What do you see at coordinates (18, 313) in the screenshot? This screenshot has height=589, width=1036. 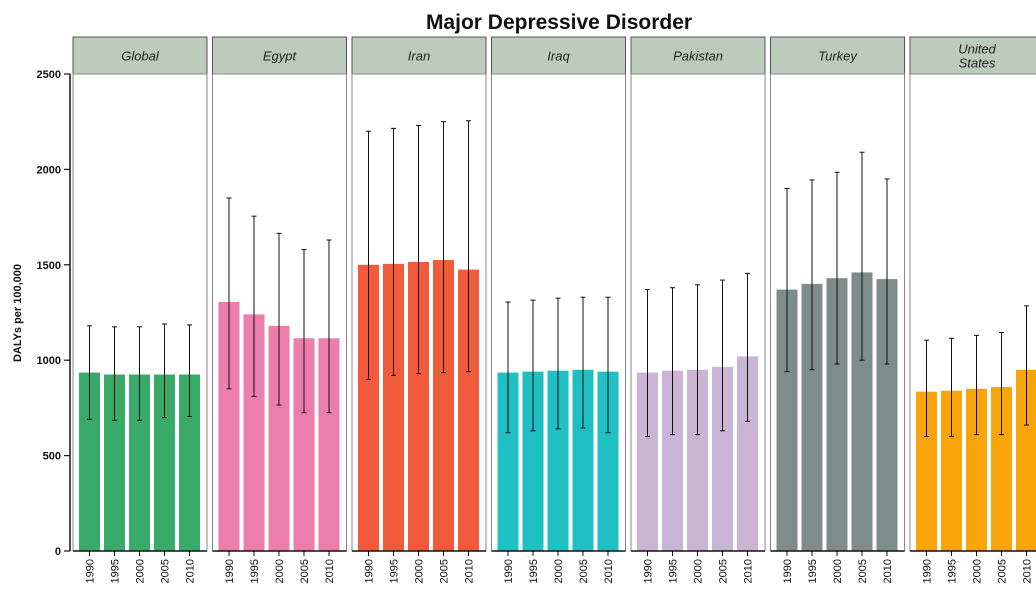 I see `y-axis-label: DALYs per 100,000` at bounding box center [18, 313].